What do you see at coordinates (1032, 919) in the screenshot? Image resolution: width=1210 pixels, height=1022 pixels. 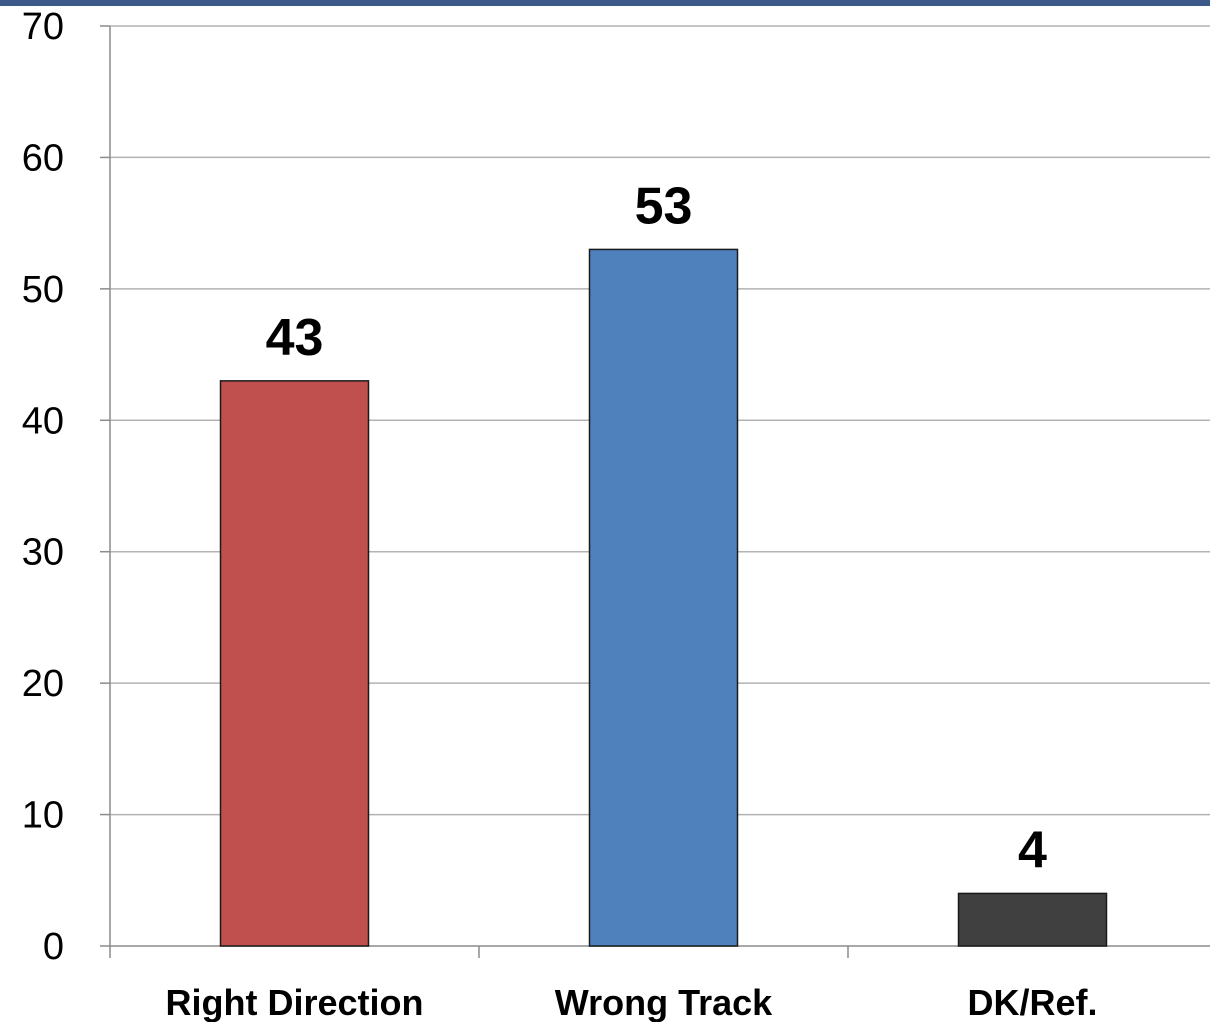 I see `bar-dk-ref` at bounding box center [1032, 919].